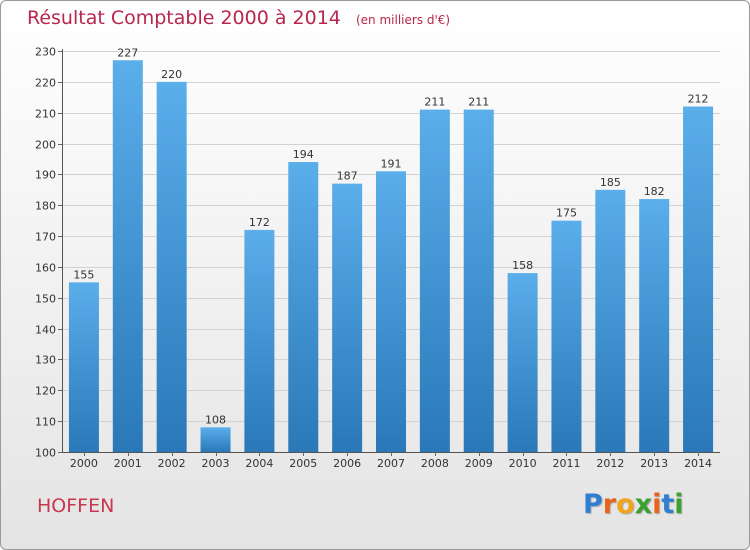  I want to click on x-tick-label: 2000, so click(84, 463).